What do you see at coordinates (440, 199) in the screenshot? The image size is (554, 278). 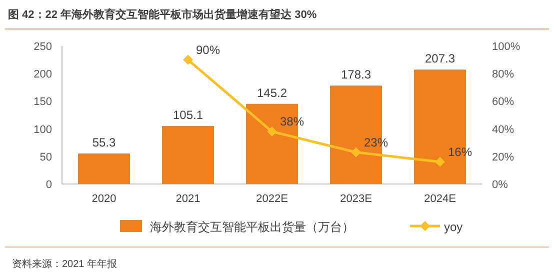 I see `x-tick-label: 2024E` at bounding box center [440, 199].